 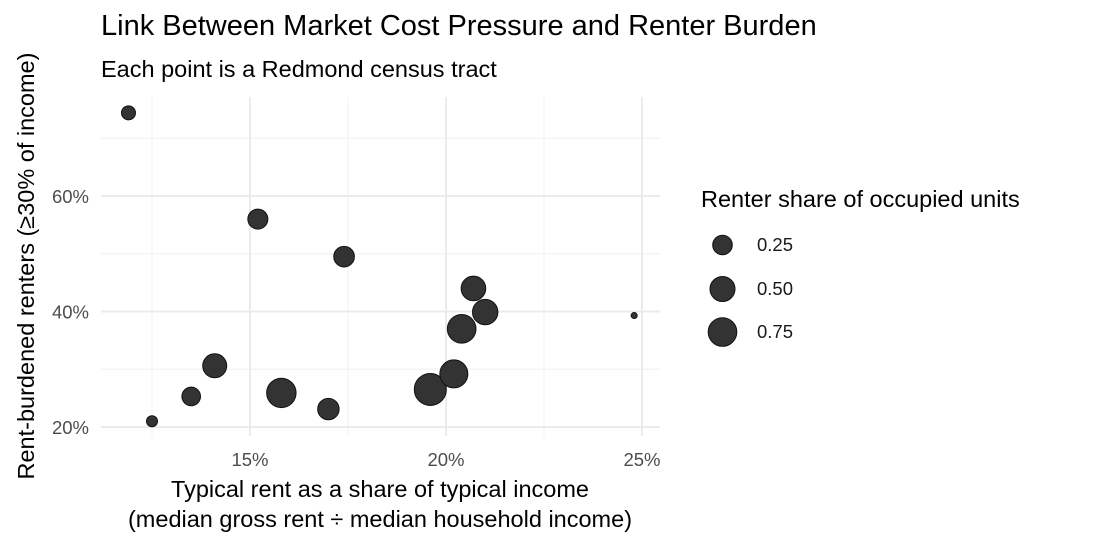 What do you see at coordinates (775, 331) in the screenshot?
I see `legend-label-0.75: 0.75` at bounding box center [775, 331].